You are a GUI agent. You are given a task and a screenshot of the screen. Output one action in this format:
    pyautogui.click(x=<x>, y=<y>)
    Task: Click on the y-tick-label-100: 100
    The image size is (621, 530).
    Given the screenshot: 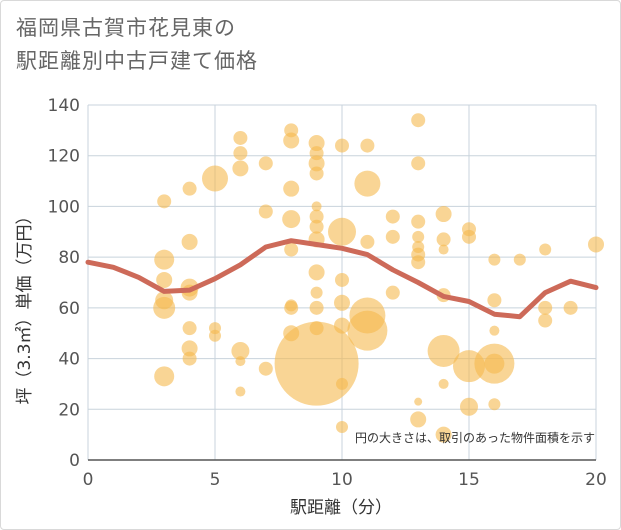 What is the action you would take?
    pyautogui.click(x=64, y=207)
    